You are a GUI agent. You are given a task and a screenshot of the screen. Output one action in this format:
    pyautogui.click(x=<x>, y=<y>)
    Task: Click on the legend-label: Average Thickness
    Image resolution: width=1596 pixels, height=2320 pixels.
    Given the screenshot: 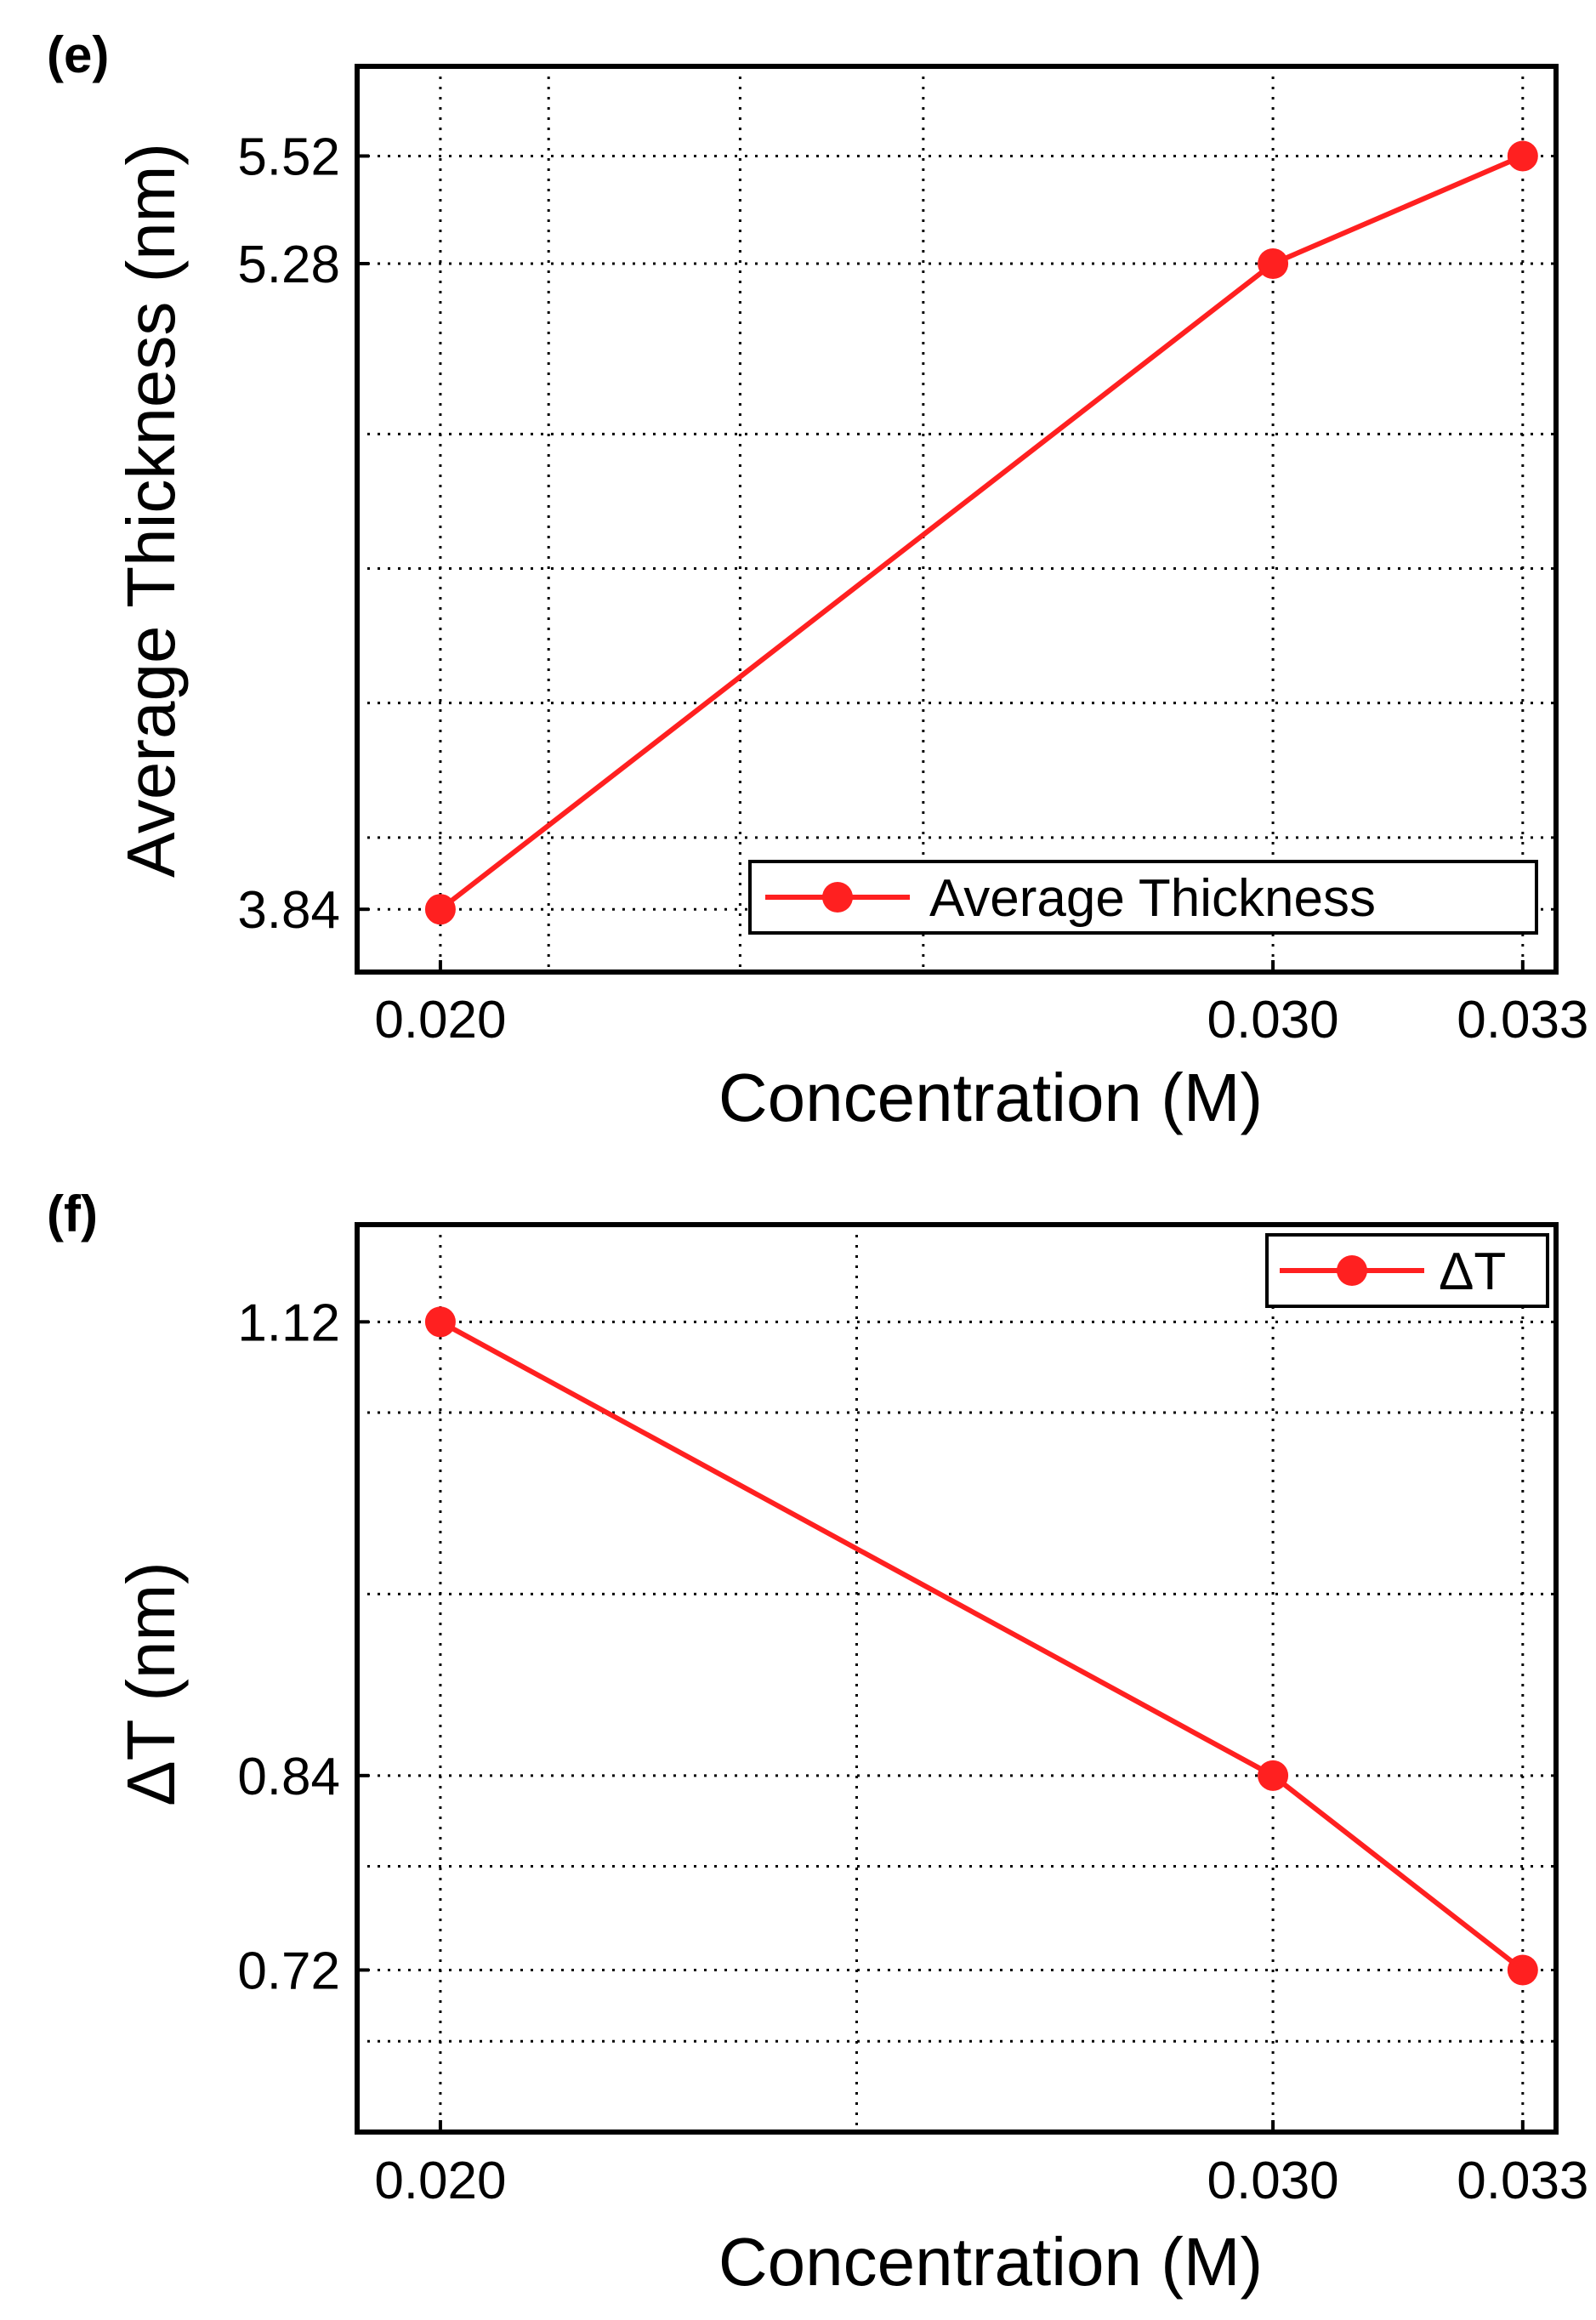 What is the action you would take?
    pyautogui.click(x=1152, y=899)
    